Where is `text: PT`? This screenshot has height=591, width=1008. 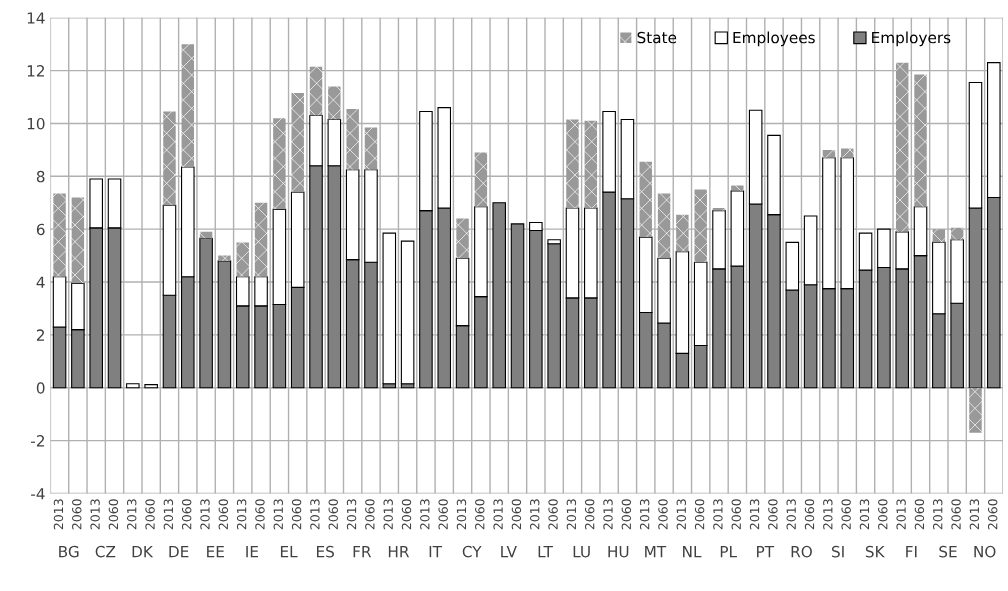 text: PT is located at coordinates (766, 552).